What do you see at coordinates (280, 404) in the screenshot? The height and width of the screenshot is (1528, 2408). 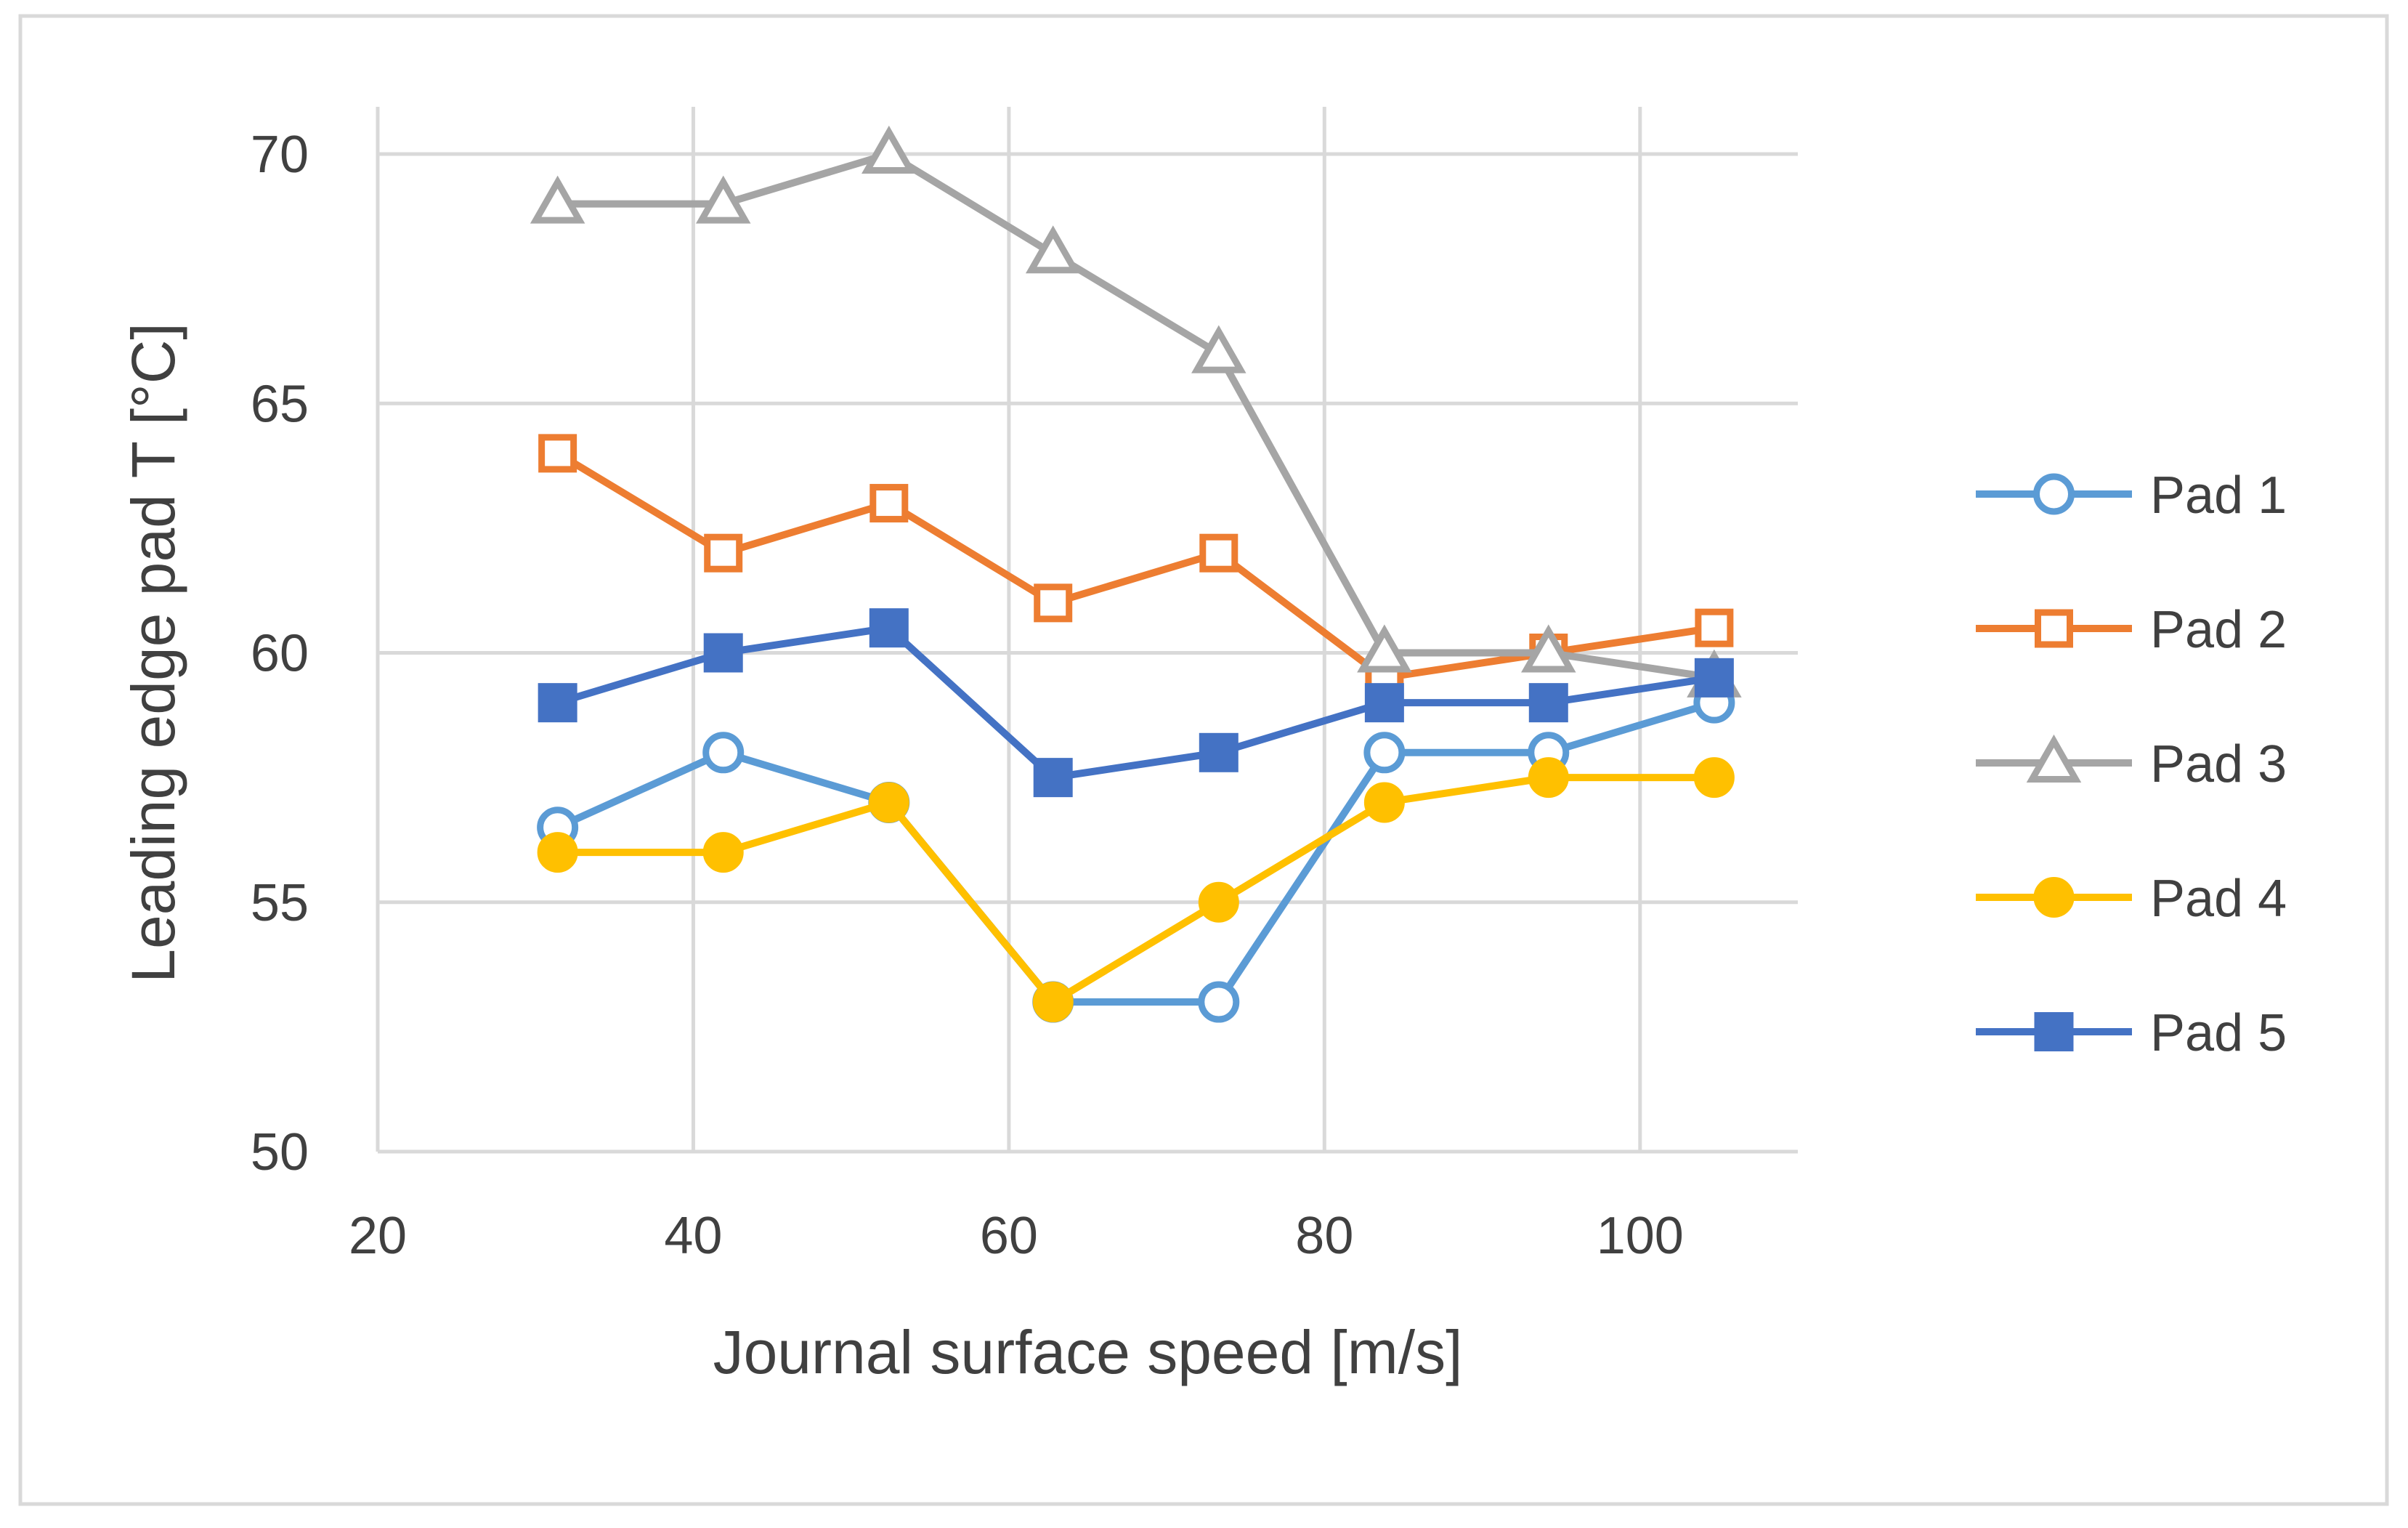 I see `y-tick-label: 65` at bounding box center [280, 404].